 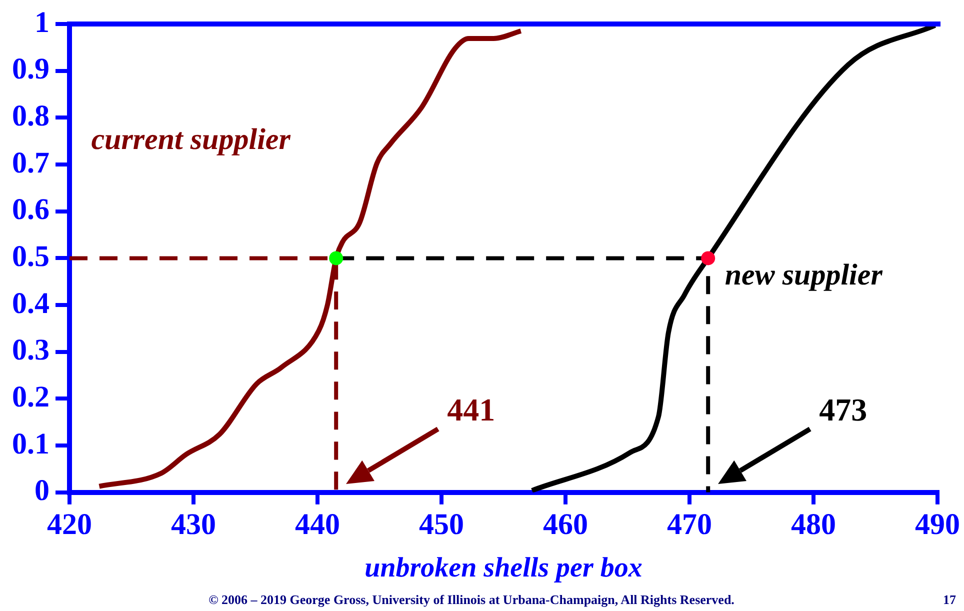 What do you see at coordinates (31, 115) in the screenshot?
I see `y-tick-label: 0.8` at bounding box center [31, 115].